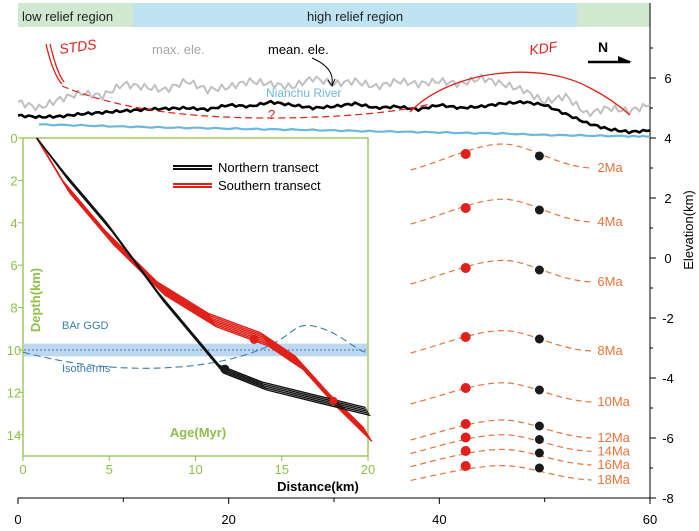 The height and width of the screenshot is (531, 699). Describe the element at coordinates (667, 138) in the screenshot. I see `main-y-tick-label: 4` at that location.